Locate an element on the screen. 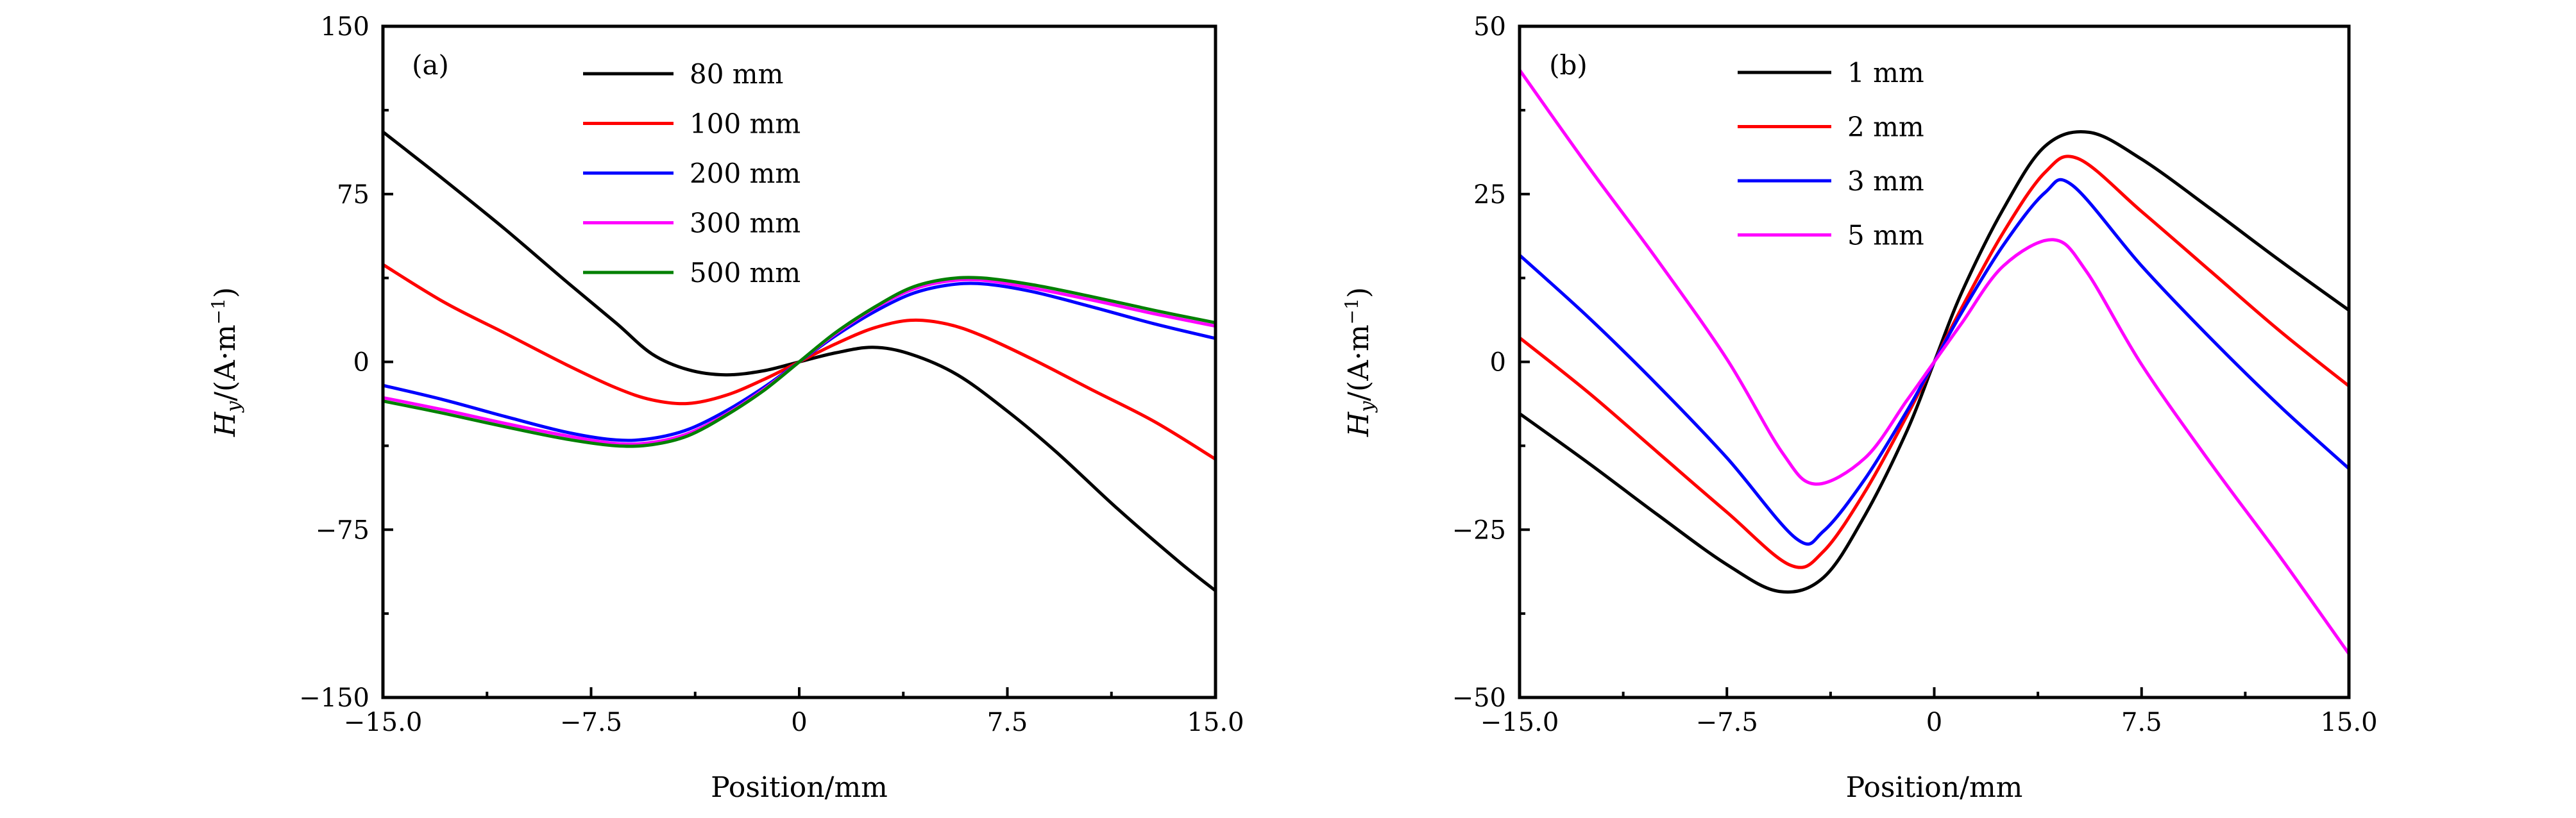 Image resolution: width=2576 pixels, height=818 pixels. y-tick-label: −150 is located at coordinates (334, 698).